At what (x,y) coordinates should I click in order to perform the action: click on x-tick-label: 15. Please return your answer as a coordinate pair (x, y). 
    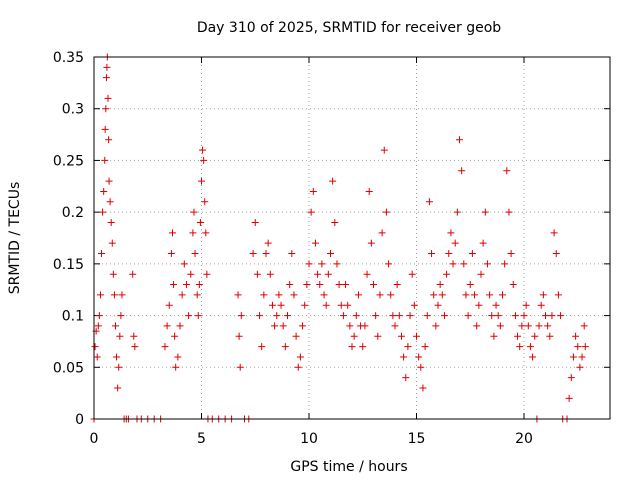
    Looking at the image, I should click on (417, 439).